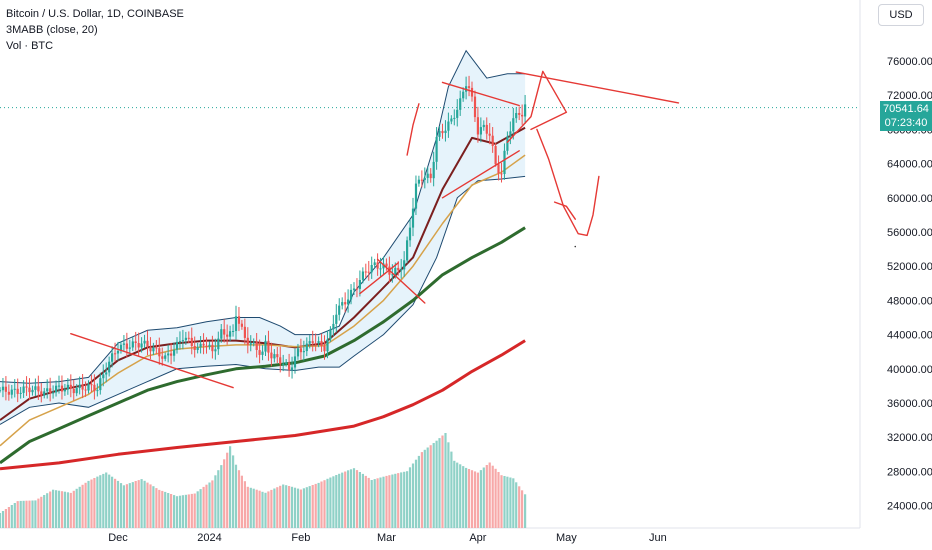 The width and height of the screenshot is (932, 550). What do you see at coordinates (95, 14) in the screenshot?
I see `symbol-title: Bitcoin / U.S. Dollar, 1D, COINBASE` at bounding box center [95, 14].